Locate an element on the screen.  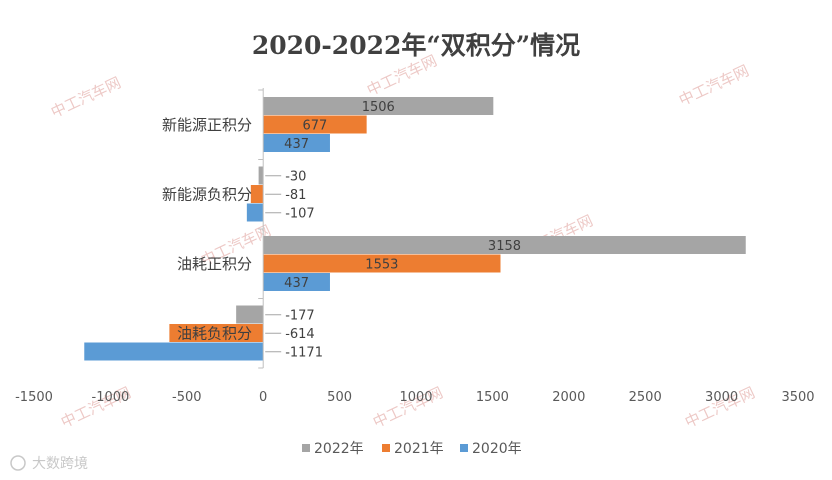
category-label: 新能源负积分 is located at coordinates (207, 194).